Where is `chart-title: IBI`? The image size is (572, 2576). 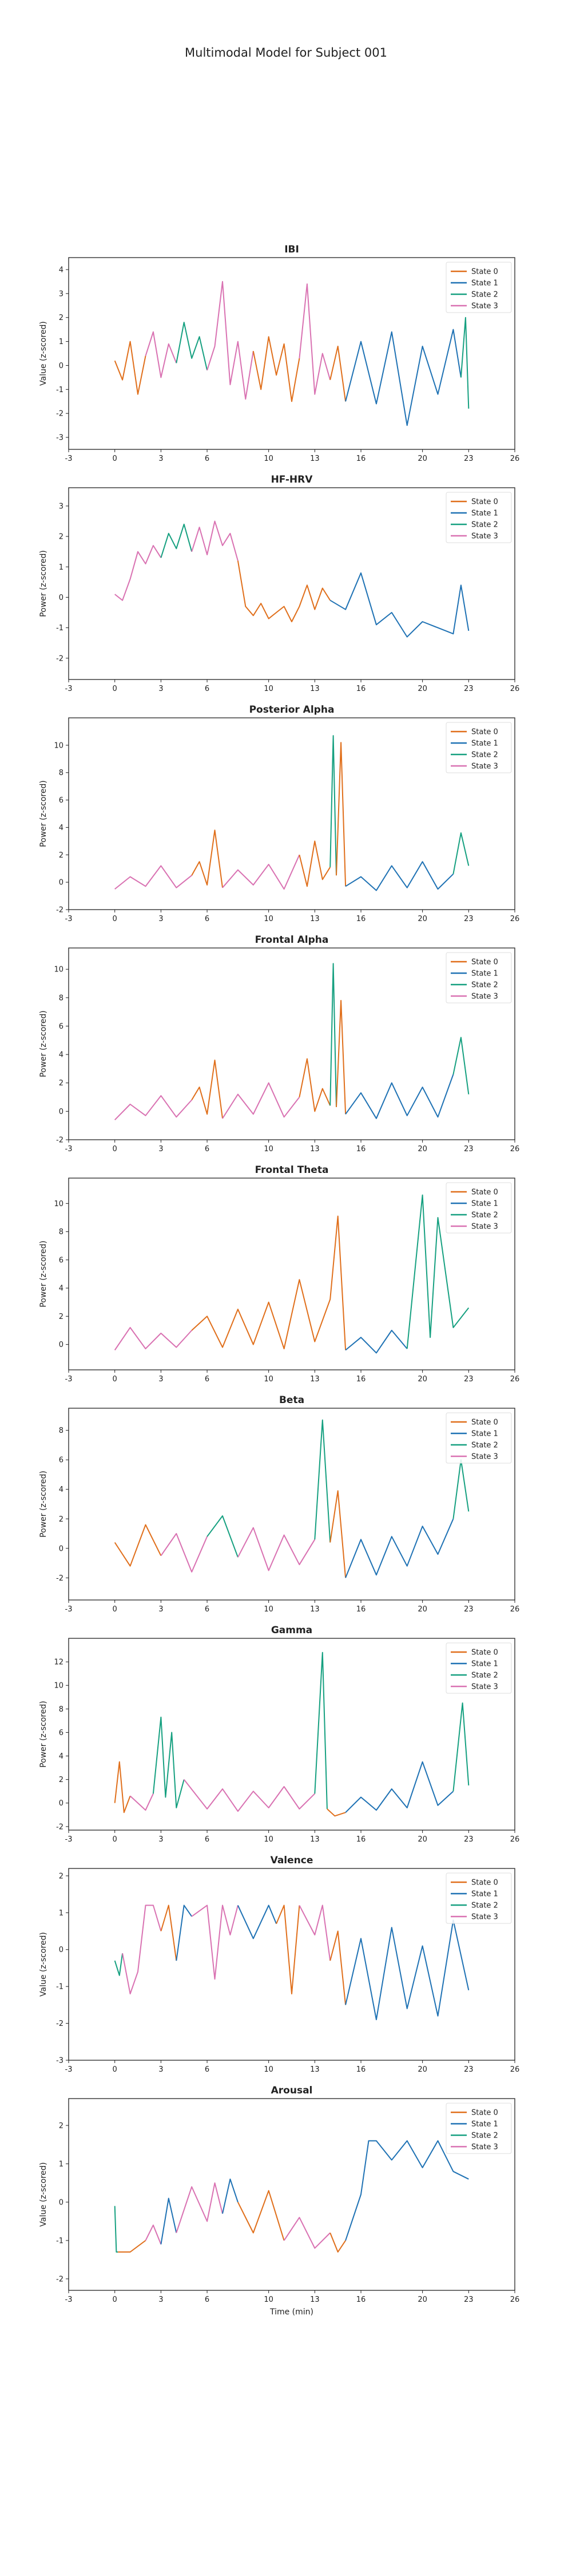 chart-title: IBI is located at coordinates (291, 249).